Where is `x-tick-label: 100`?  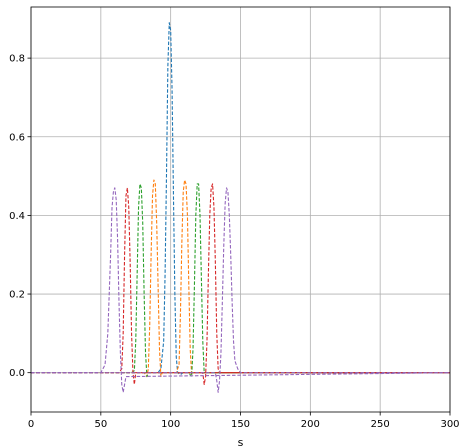 x-tick-label: 100 is located at coordinates (170, 424).